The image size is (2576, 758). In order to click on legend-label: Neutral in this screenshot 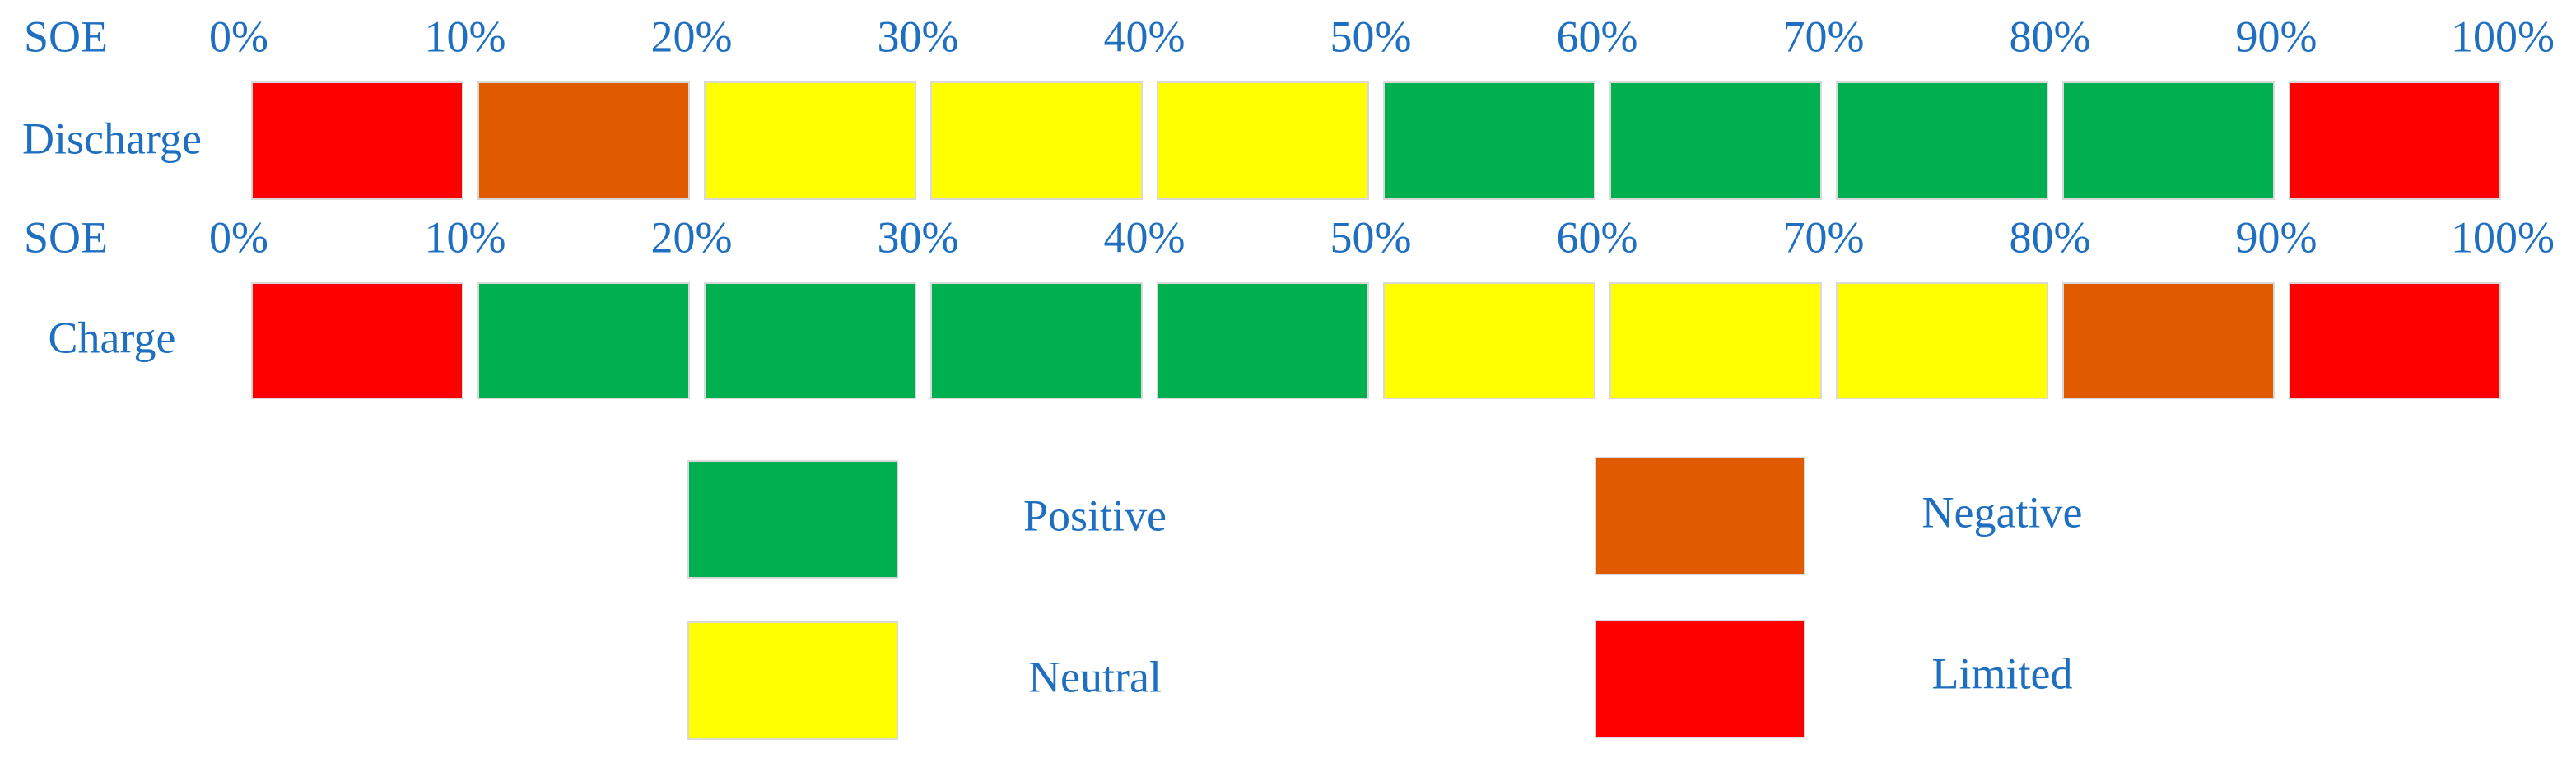, I will do `click(1095, 676)`.